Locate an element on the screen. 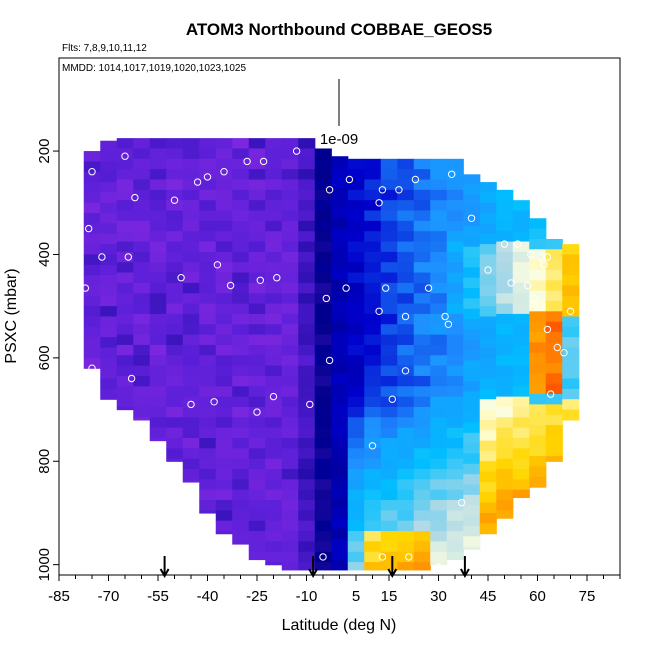 Image resolution: width=650 pixels, height=650 pixels. x-tick-label: 75 is located at coordinates (587, 596).